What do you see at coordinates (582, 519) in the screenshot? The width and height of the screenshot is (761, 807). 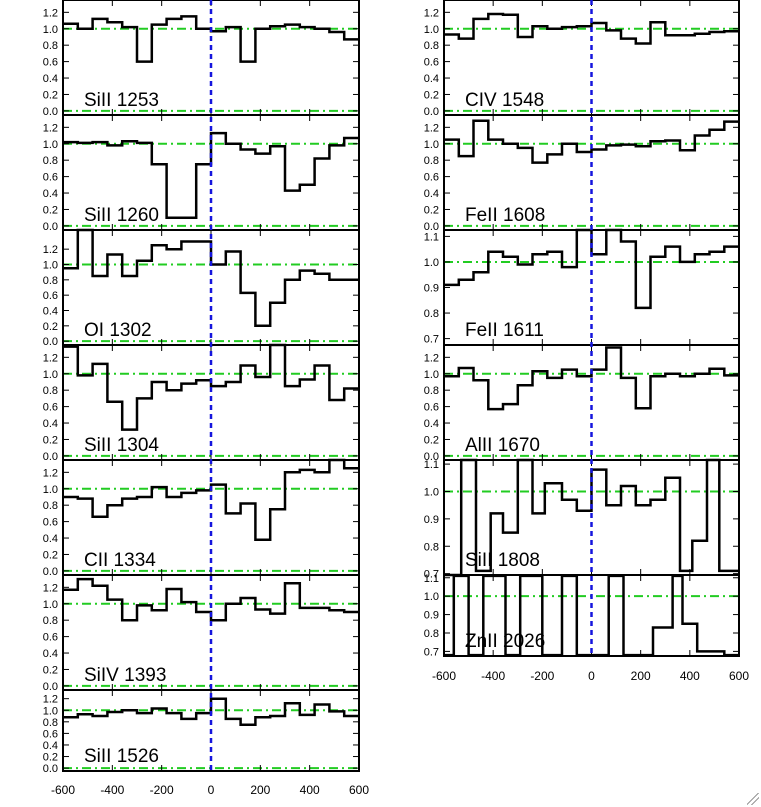 I see `spectrum-panel: 0.7 0.8 0.9 1.0 1.1 SiII 1808` at bounding box center [582, 519].